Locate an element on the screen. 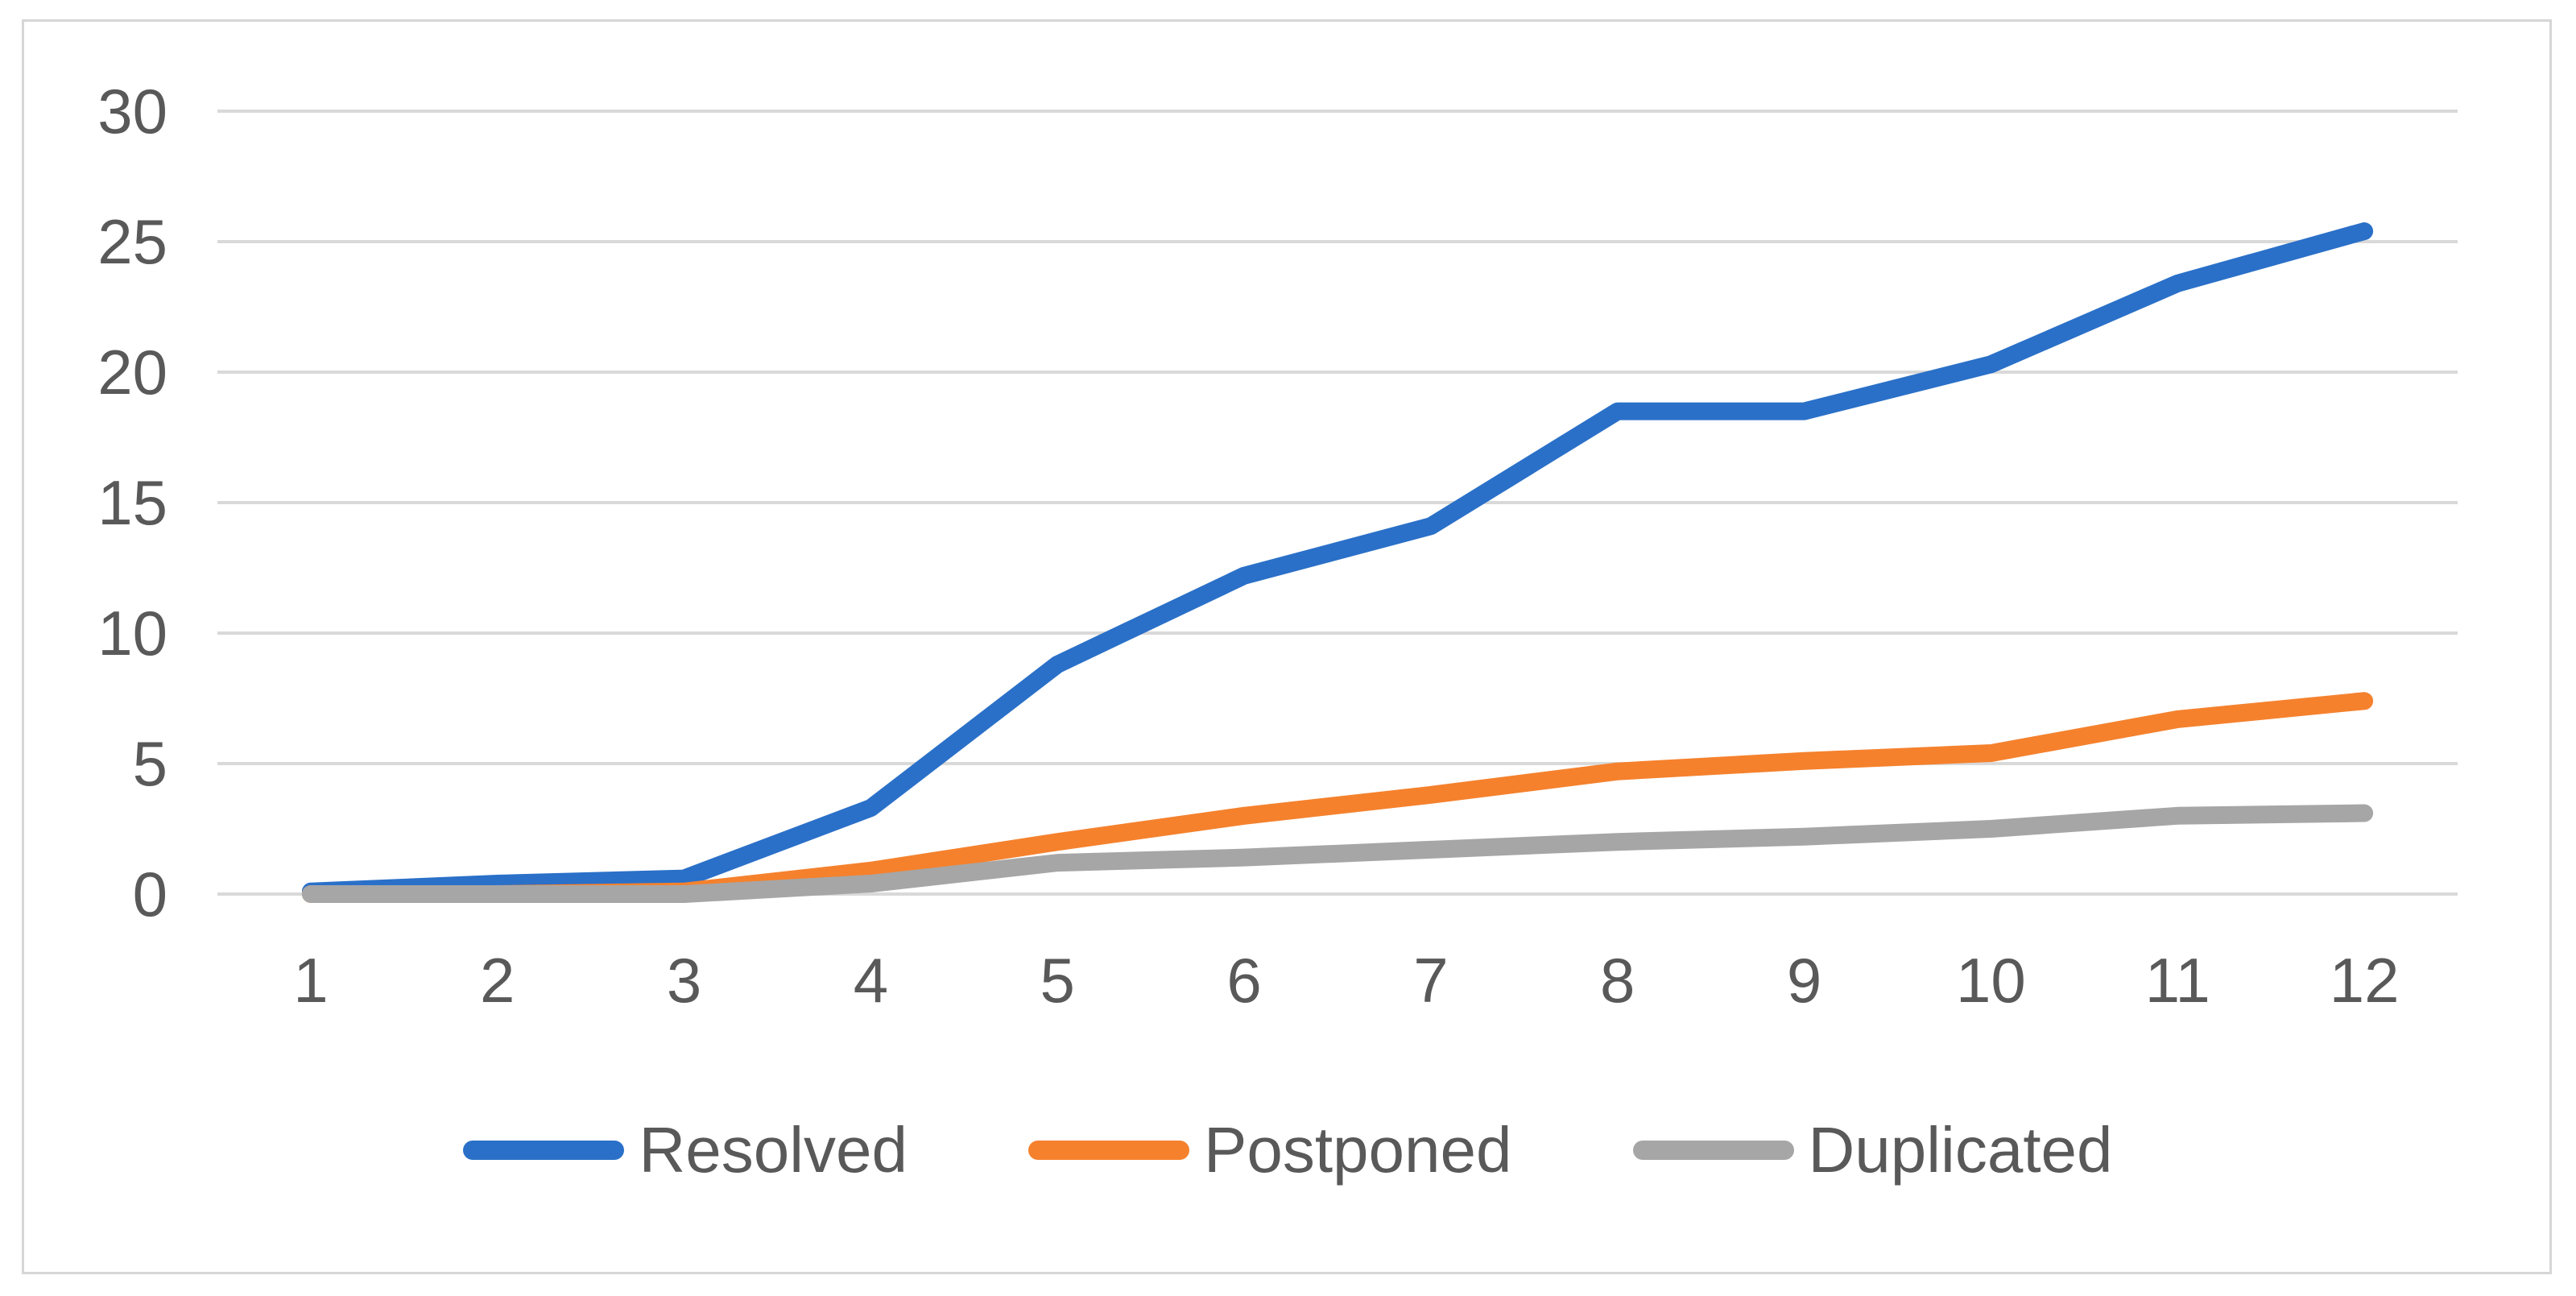 The image size is (2576, 1296). x-axis-label-1: 1 is located at coordinates (311, 980).